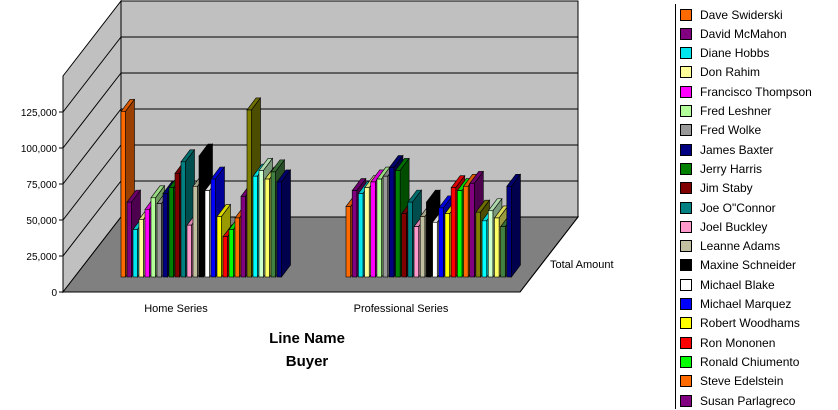  I want to click on legend-label: Don Rahim, so click(730, 72).